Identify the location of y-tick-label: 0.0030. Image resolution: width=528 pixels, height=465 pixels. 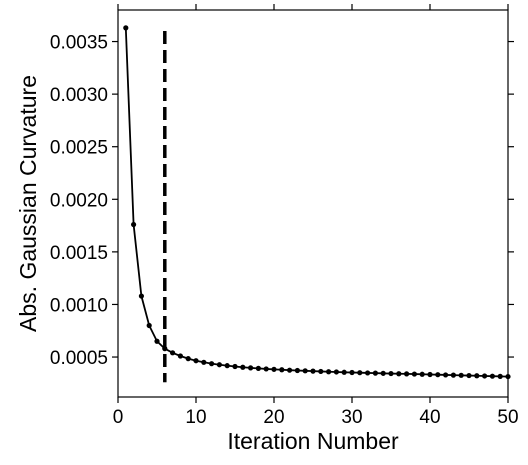
(79, 95).